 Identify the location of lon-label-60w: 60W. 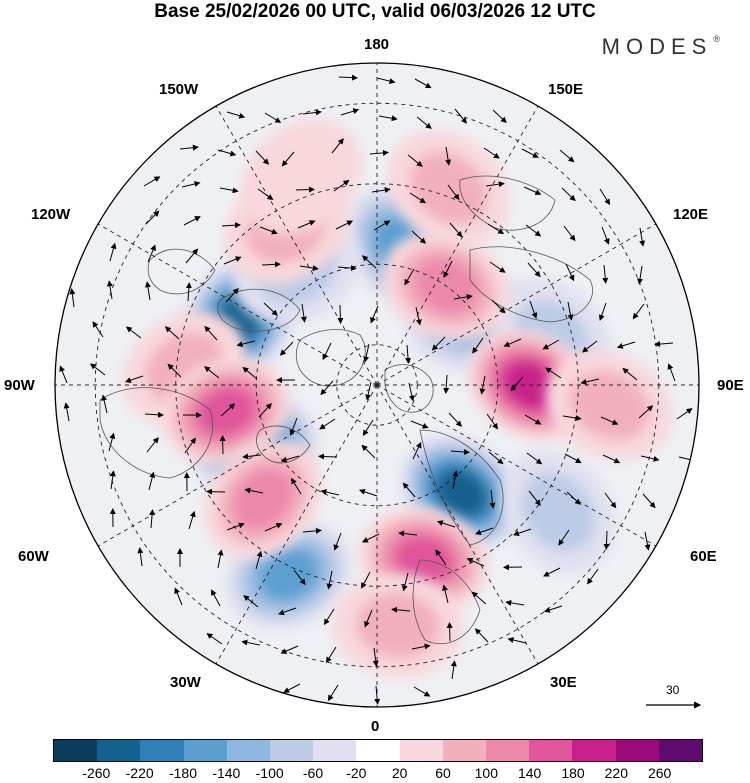
(33, 556).